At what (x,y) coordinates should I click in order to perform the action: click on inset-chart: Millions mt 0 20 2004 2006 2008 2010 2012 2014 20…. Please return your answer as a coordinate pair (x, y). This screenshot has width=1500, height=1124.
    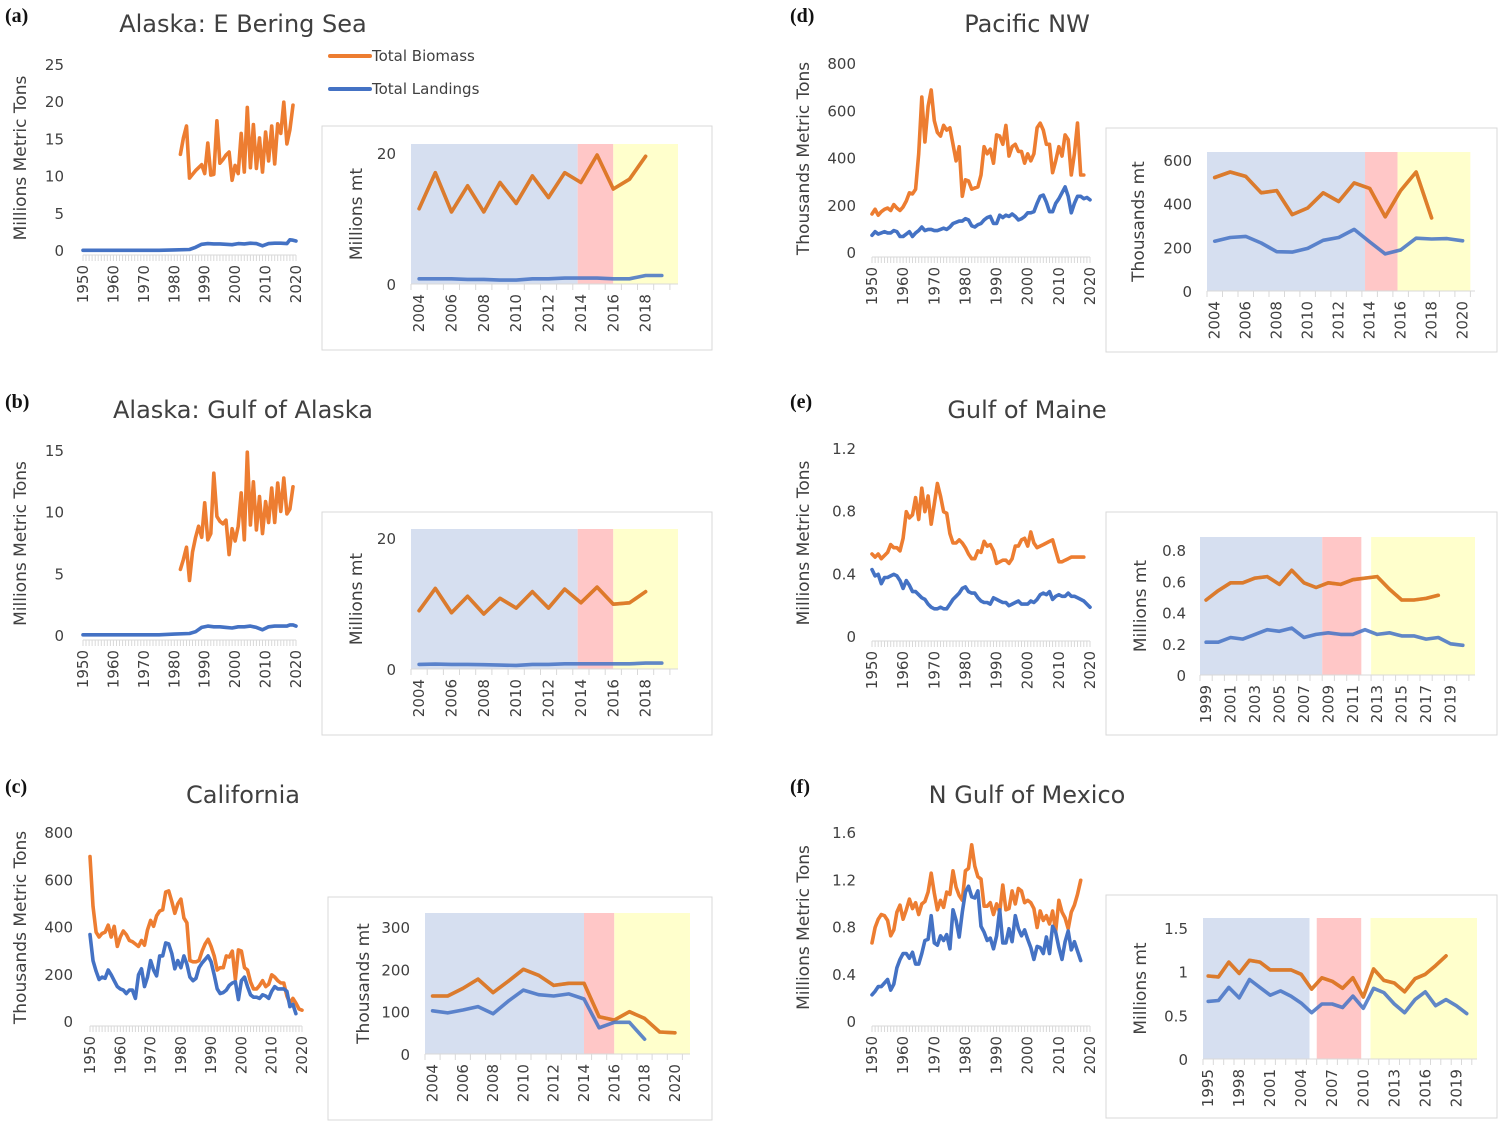
    Looking at the image, I should click on (517, 623).